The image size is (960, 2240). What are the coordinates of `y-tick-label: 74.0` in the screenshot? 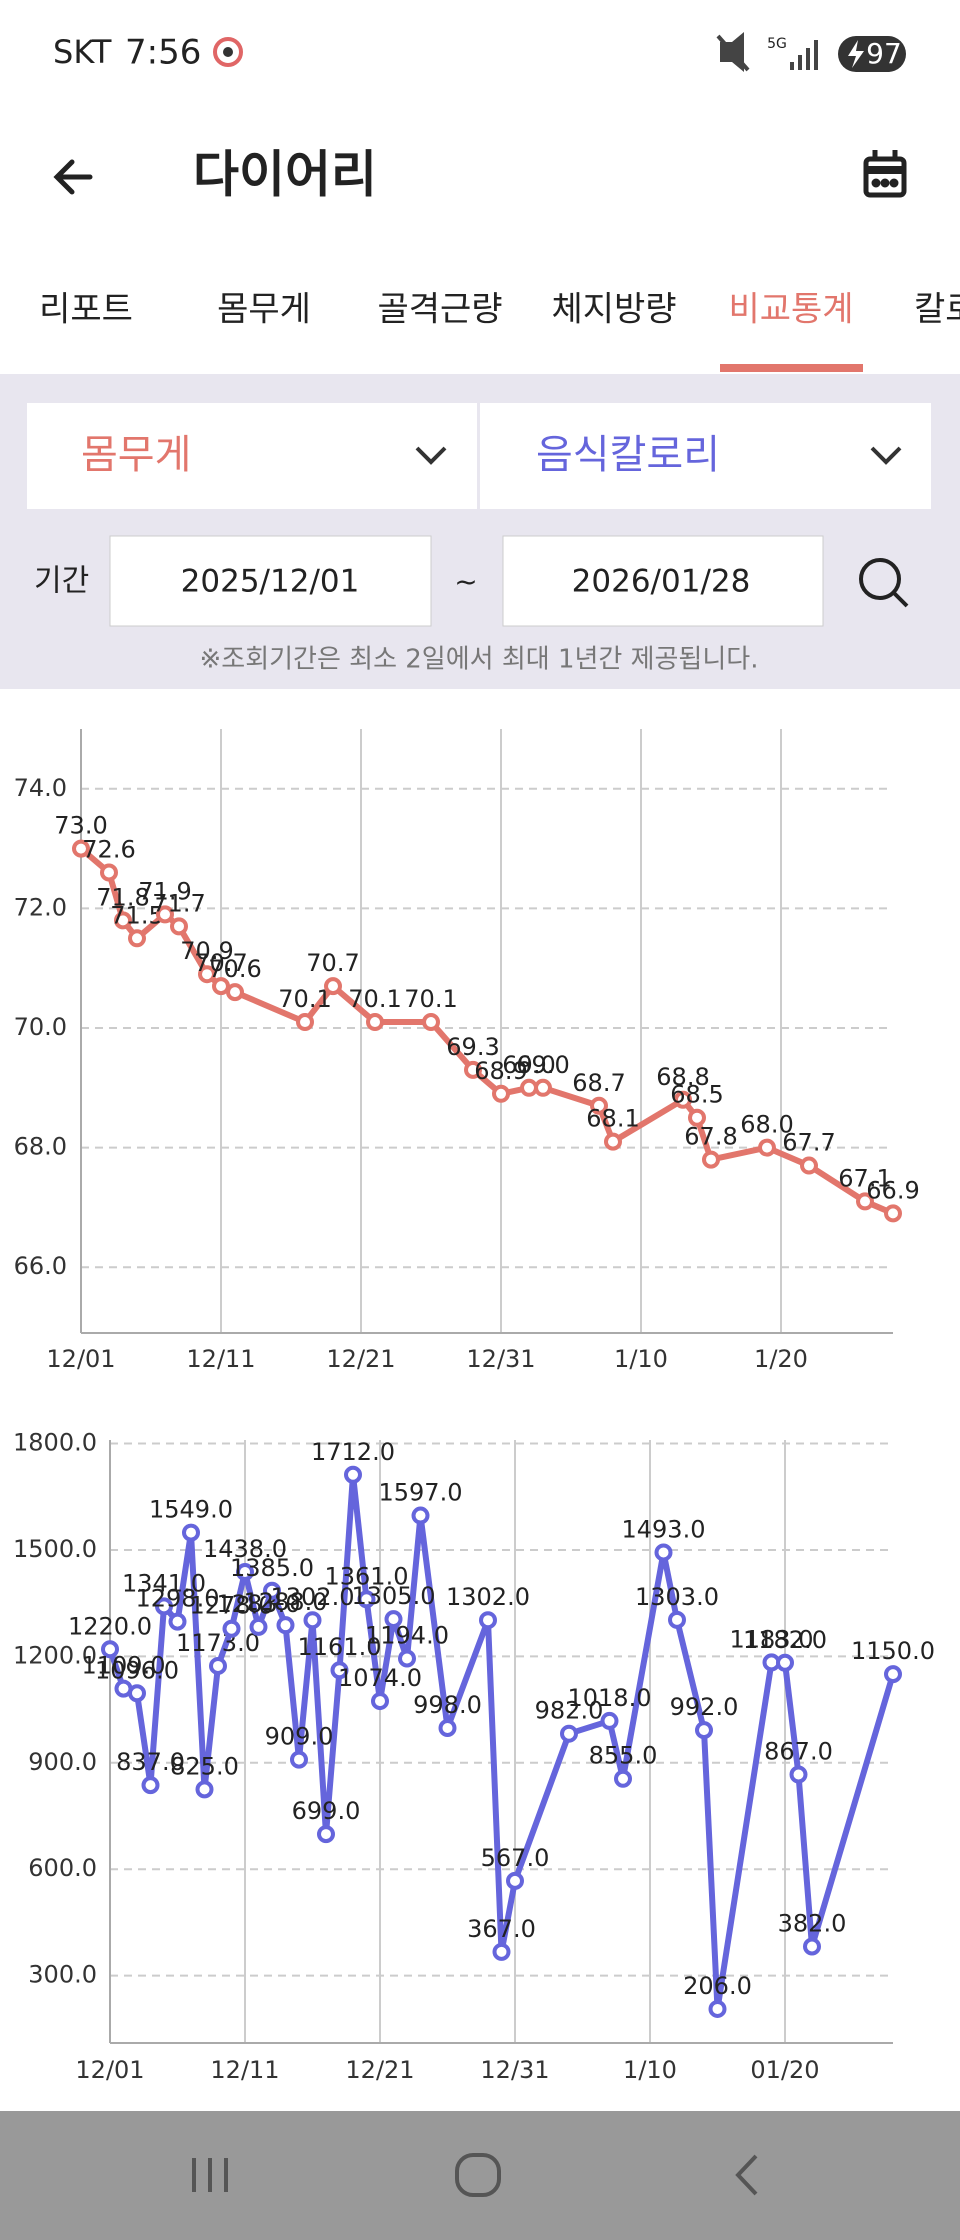 It's located at (40, 788).